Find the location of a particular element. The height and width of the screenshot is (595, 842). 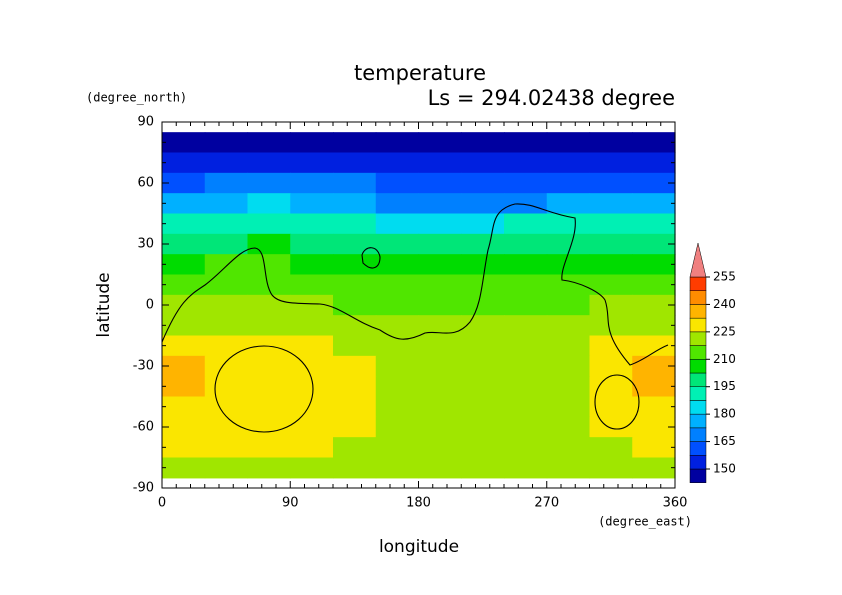

colorbar: 150 165 180 195 210 225 240 255 is located at coordinates (712, 362).